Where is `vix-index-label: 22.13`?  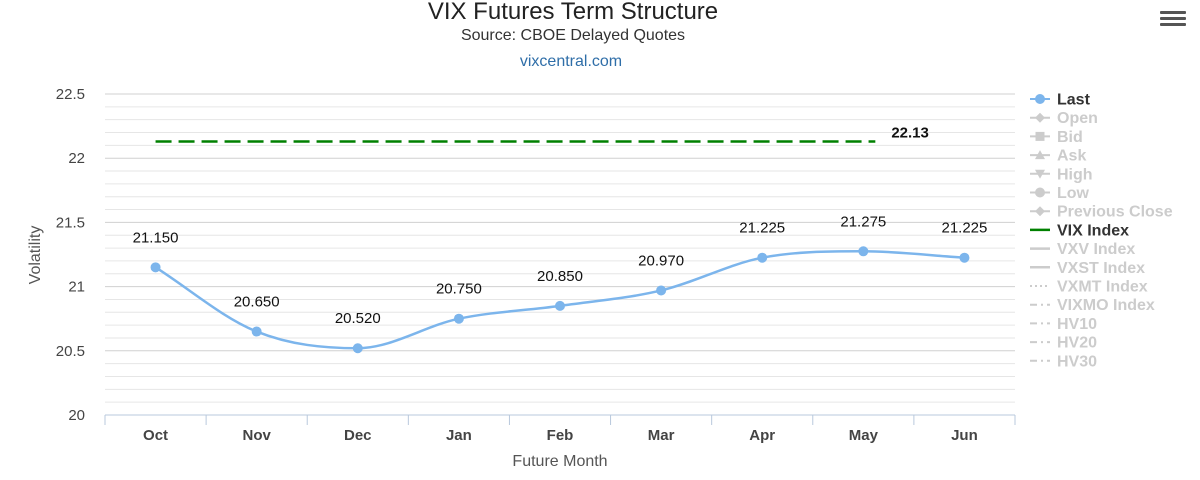 vix-index-label: 22.13 is located at coordinates (910, 133).